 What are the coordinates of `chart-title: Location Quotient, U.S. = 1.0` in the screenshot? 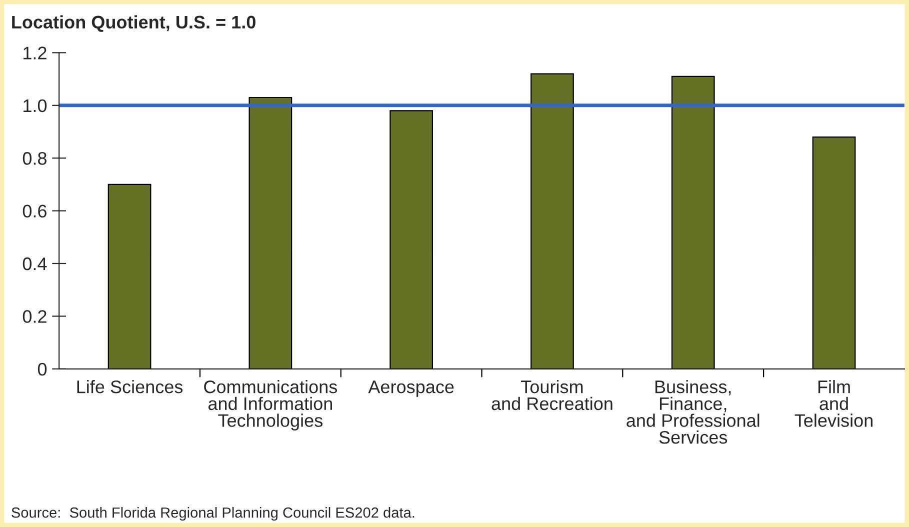 It's located at (134, 23).